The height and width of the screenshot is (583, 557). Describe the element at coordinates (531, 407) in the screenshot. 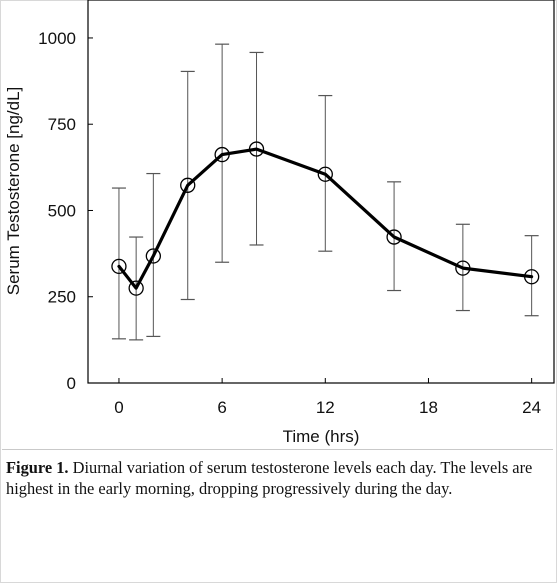

I see `x-tick-label: 24` at that location.